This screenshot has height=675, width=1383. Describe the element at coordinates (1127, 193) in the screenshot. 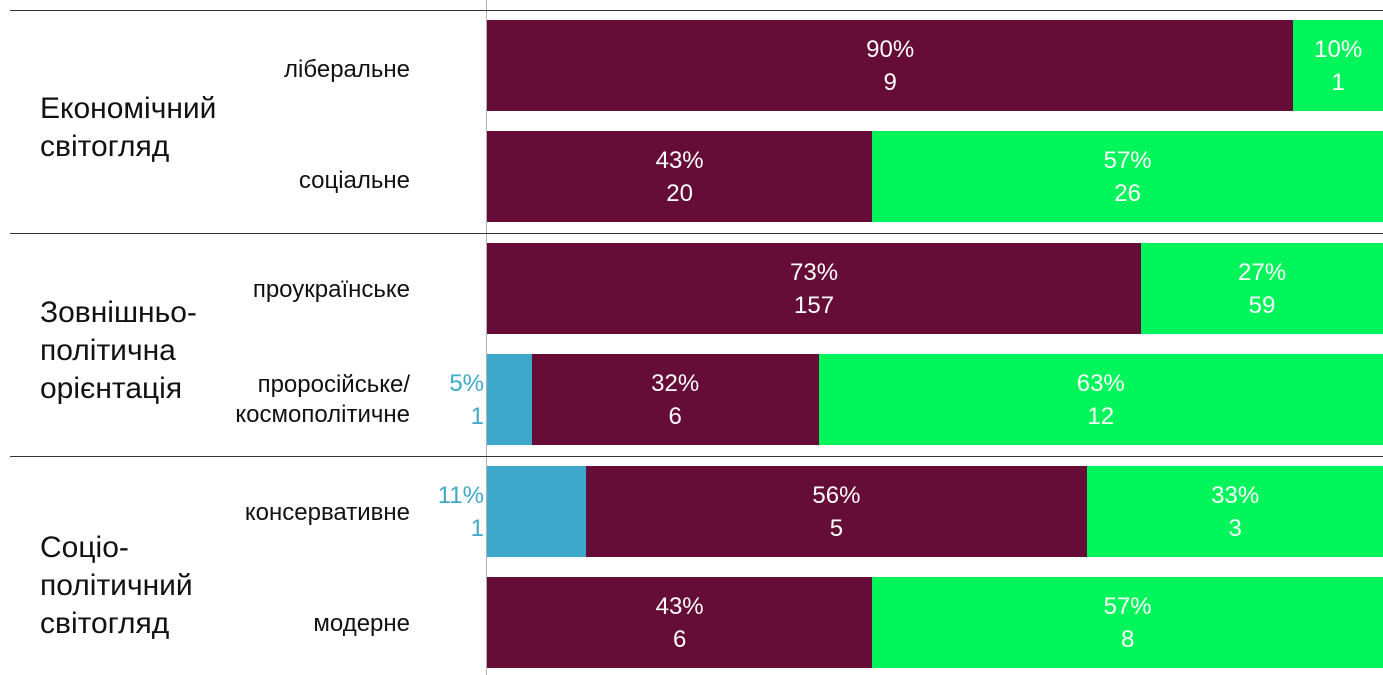

I see `count-label: 26` at that location.